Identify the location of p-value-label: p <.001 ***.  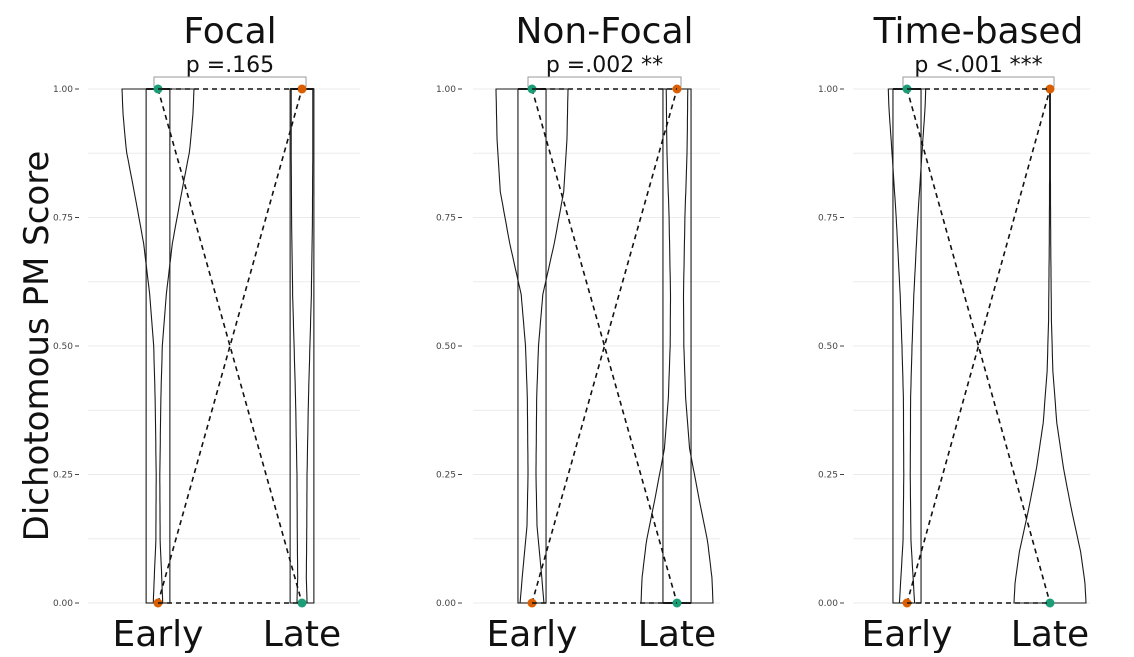
(978, 65).